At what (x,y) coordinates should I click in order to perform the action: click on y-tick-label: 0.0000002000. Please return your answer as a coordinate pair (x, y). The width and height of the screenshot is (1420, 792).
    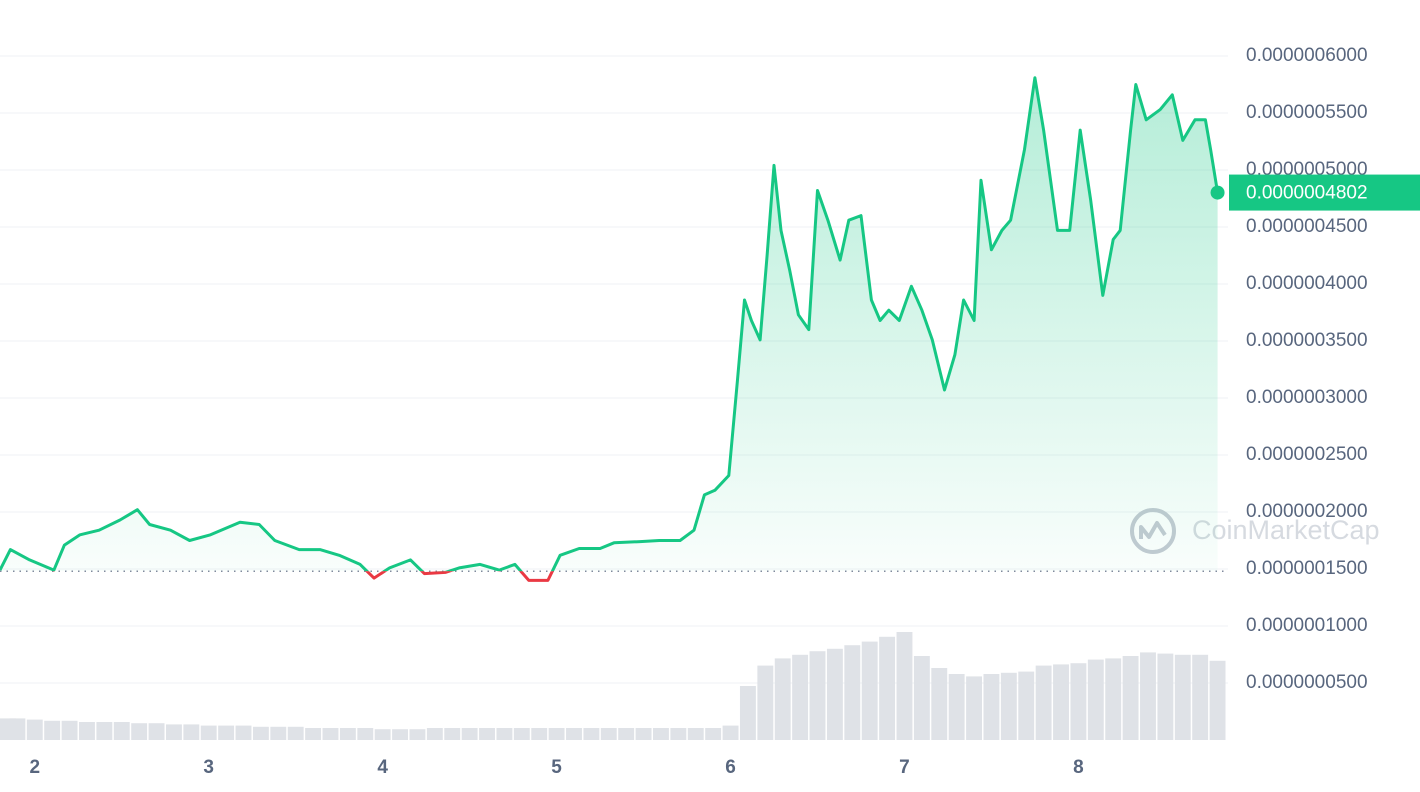
    Looking at the image, I should click on (1307, 511).